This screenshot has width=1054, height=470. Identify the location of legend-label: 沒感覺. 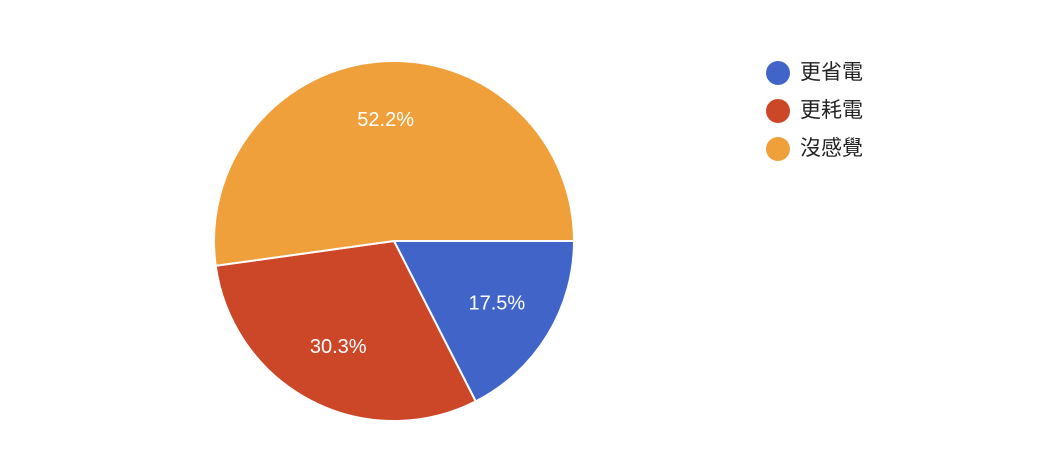
(831, 148).